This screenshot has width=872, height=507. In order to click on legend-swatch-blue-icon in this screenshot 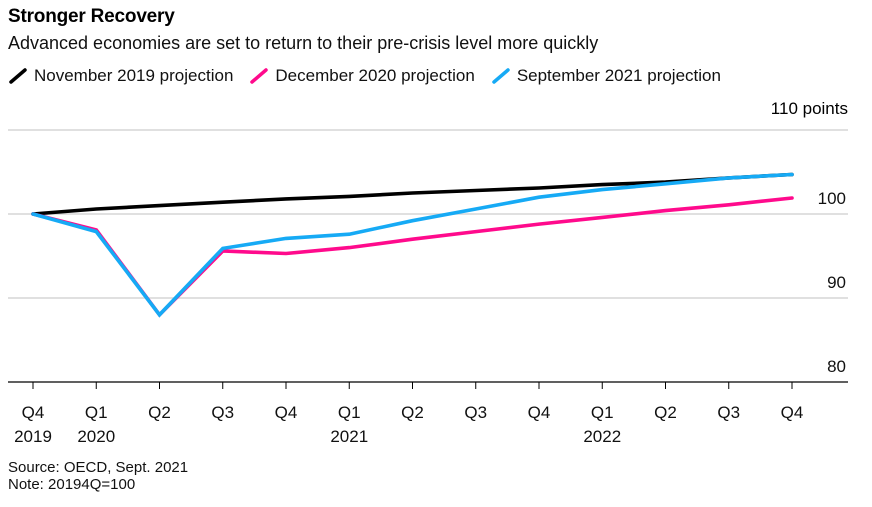, I will do `click(501, 76)`.